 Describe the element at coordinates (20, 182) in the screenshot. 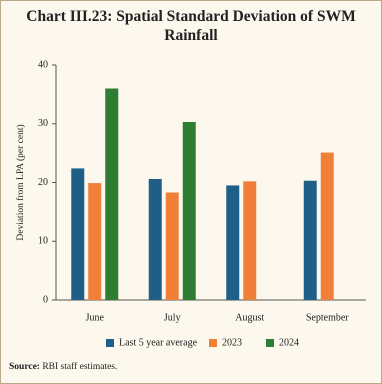

I see `y-axis-label: Deviation from LPA (per cent)` at that location.